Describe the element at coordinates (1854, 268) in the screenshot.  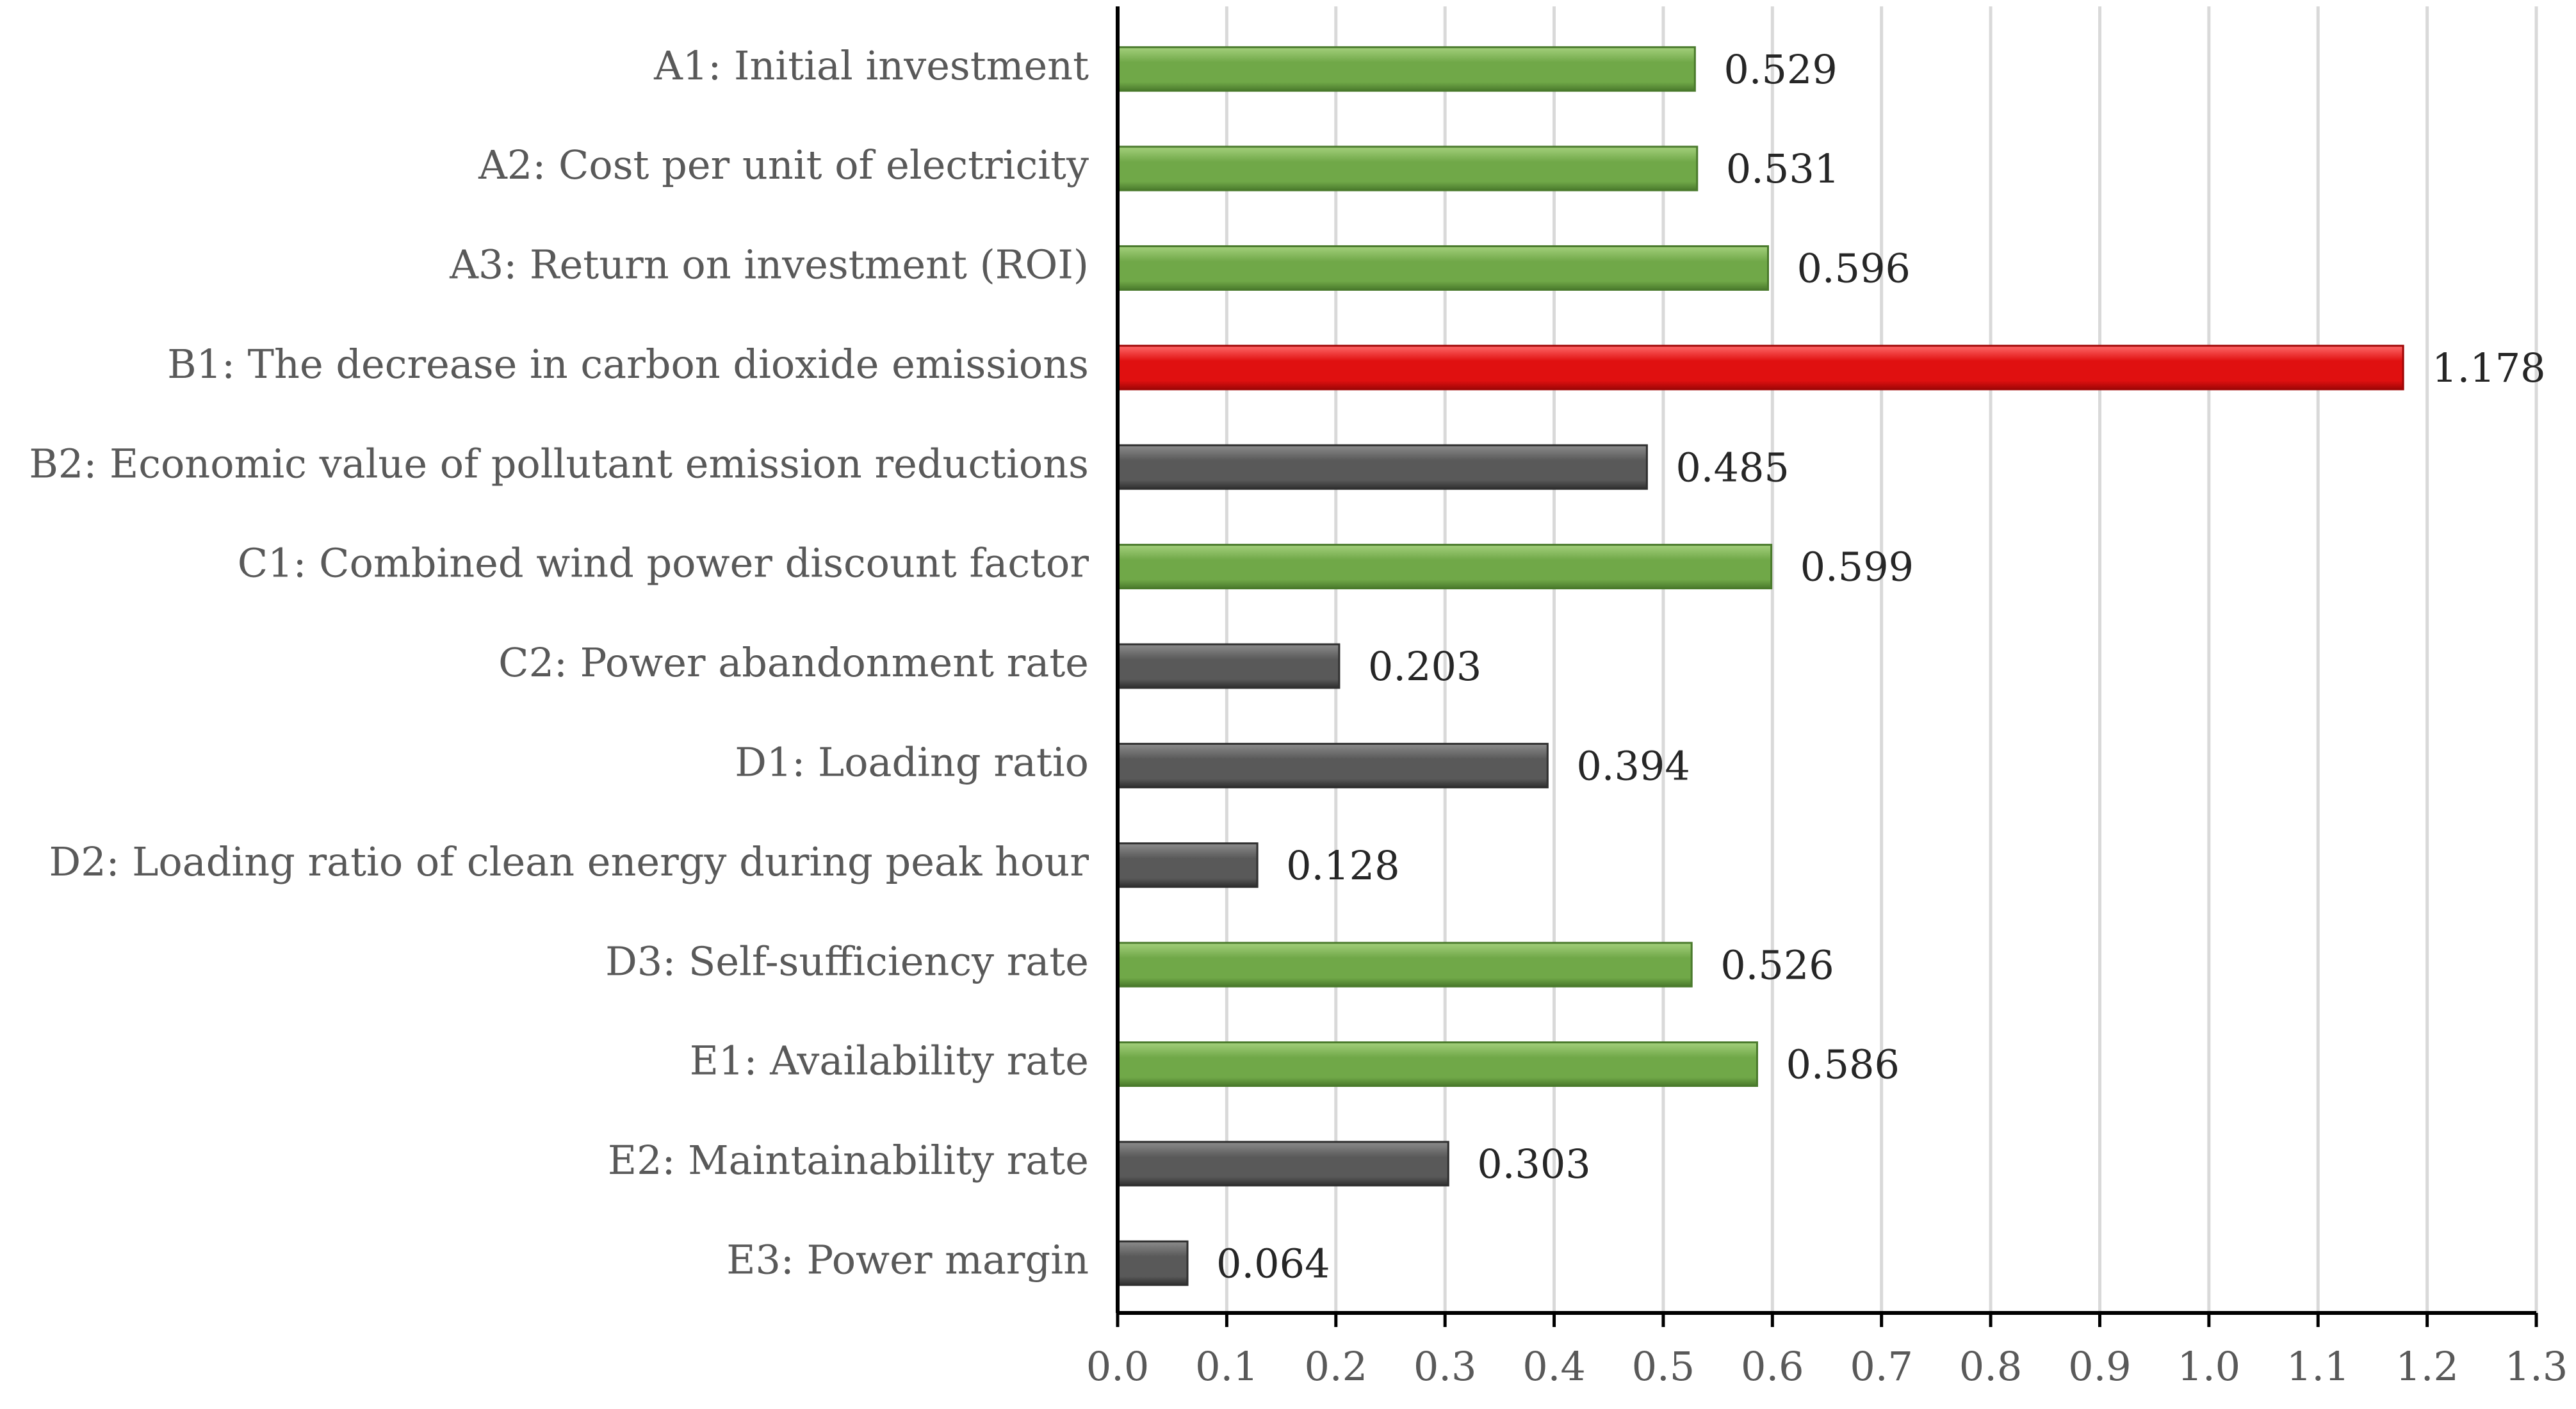
I see `data-label: 0.596` at that location.